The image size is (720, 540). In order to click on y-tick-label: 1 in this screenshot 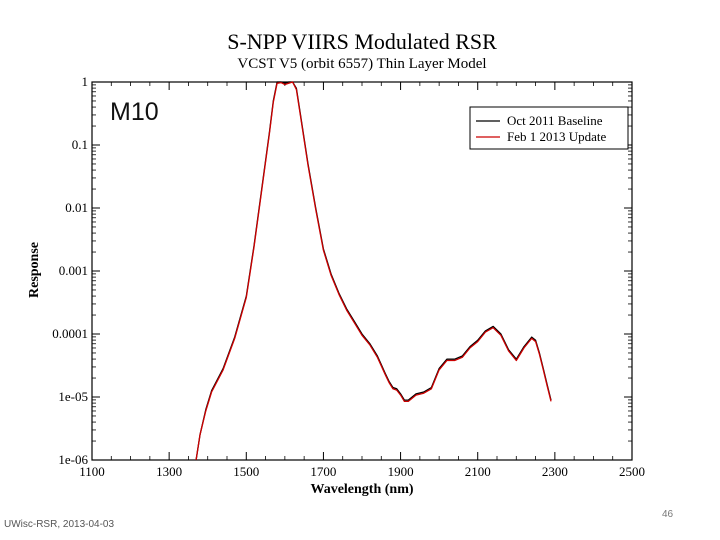, I will do `click(85, 81)`.